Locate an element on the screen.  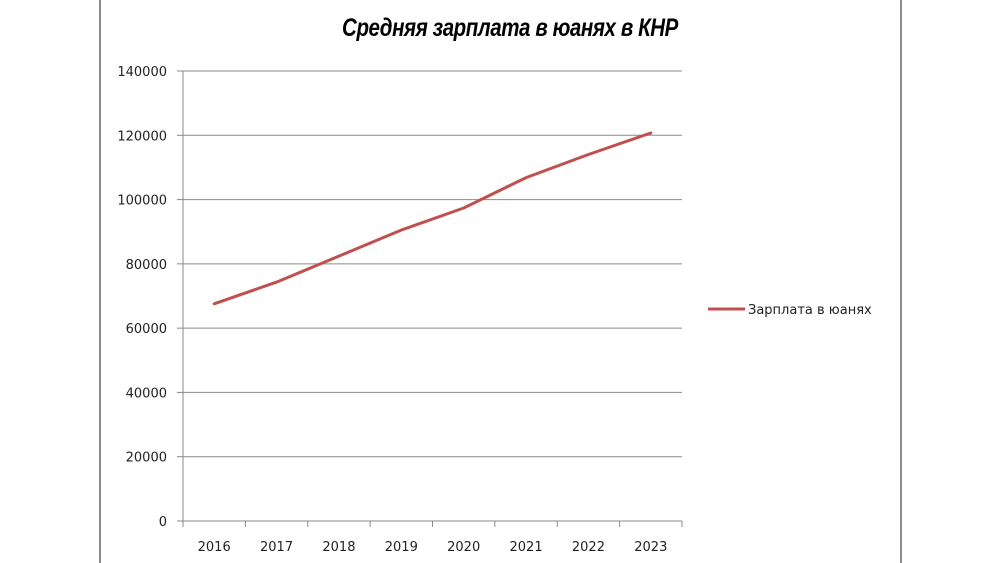
y-tick-label: 80000 is located at coordinates (146, 265).